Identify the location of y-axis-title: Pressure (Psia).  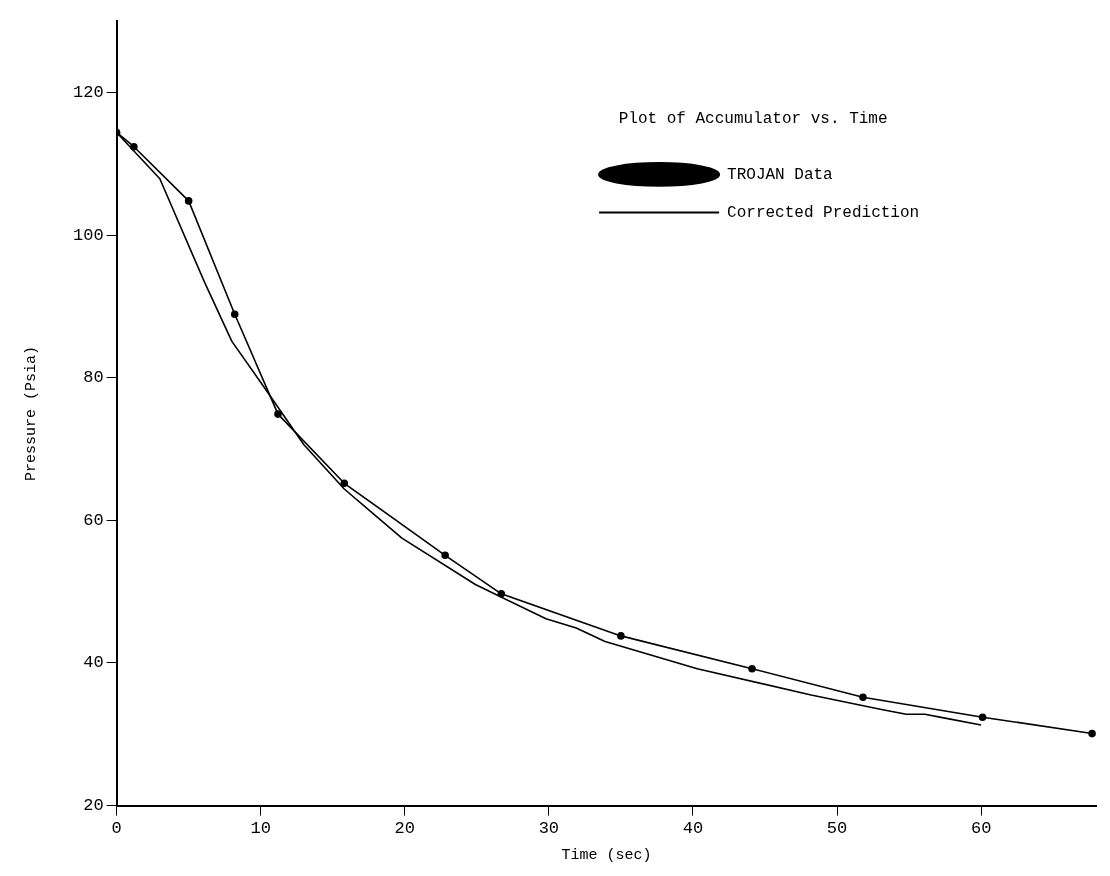
(31, 413).